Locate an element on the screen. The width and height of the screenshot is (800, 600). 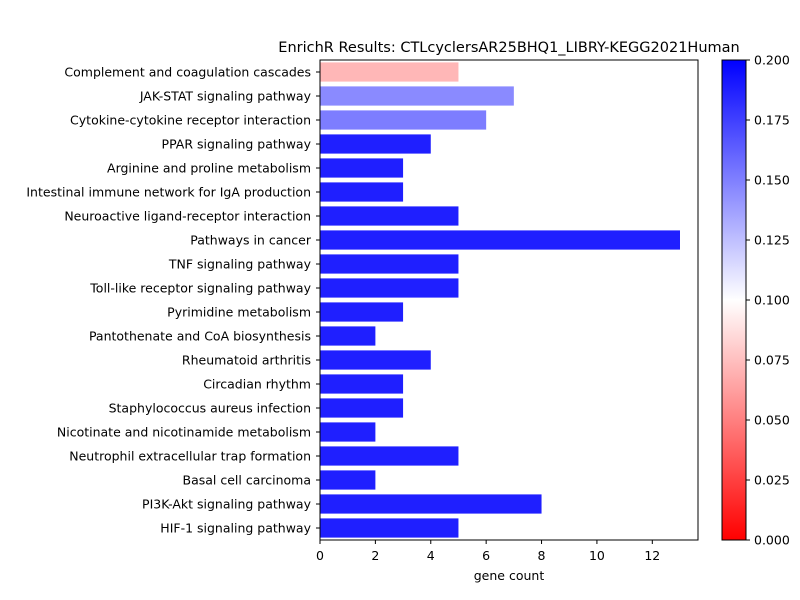
category-label: Neutrophil extracellular trap formation is located at coordinates (190, 456).